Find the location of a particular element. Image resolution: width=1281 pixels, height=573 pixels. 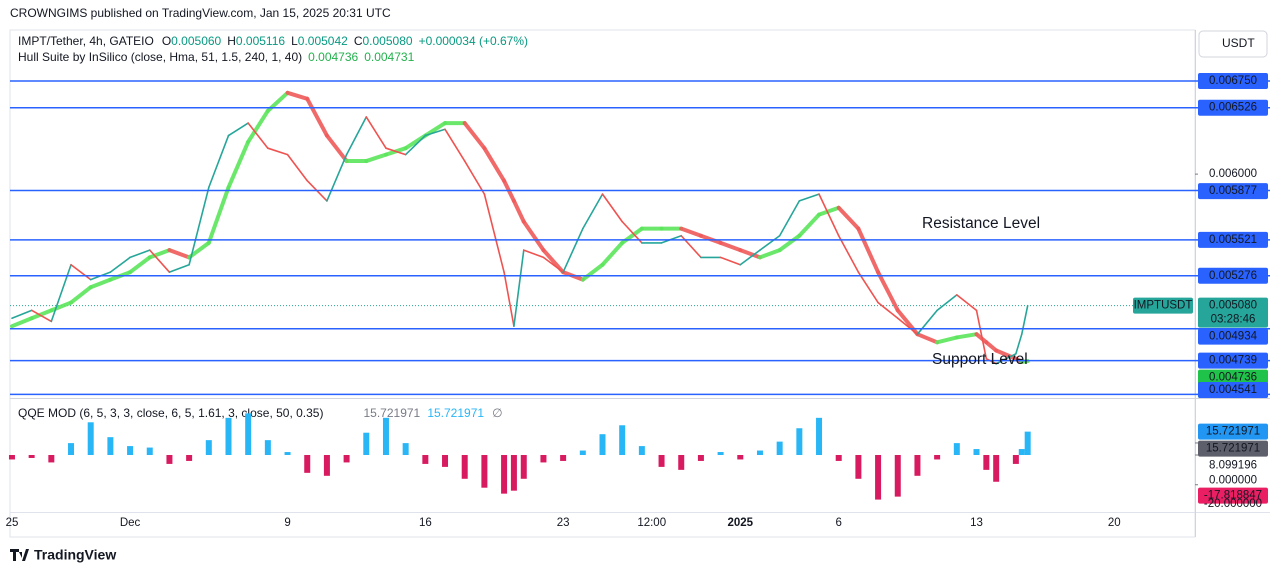

qqe-value: 15.721971 is located at coordinates (391, 413).